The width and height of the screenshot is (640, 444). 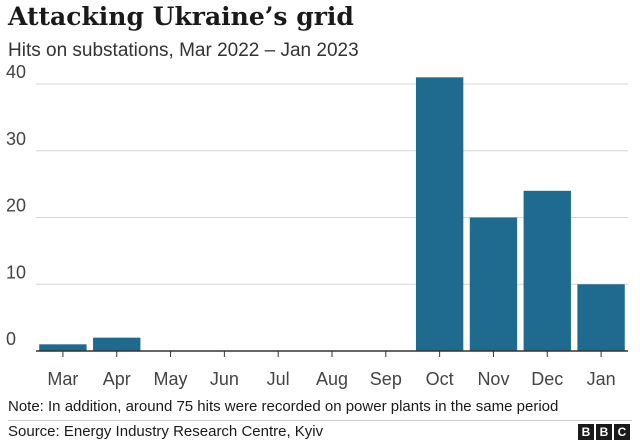 What do you see at coordinates (62, 379) in the screenshot?
I see `x-tick-label: Mar` at bounding box center [62, 379].